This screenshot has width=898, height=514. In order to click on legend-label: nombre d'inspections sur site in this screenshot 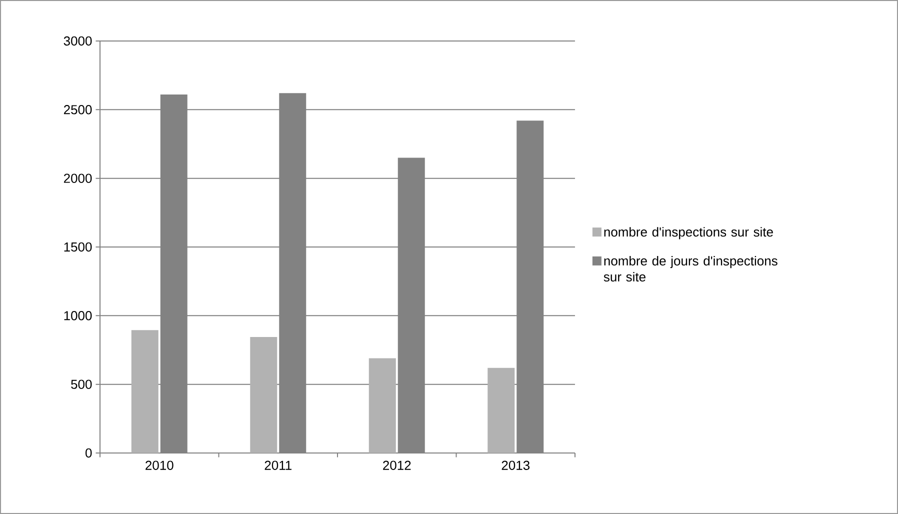, I will do `click(688, 233)`.